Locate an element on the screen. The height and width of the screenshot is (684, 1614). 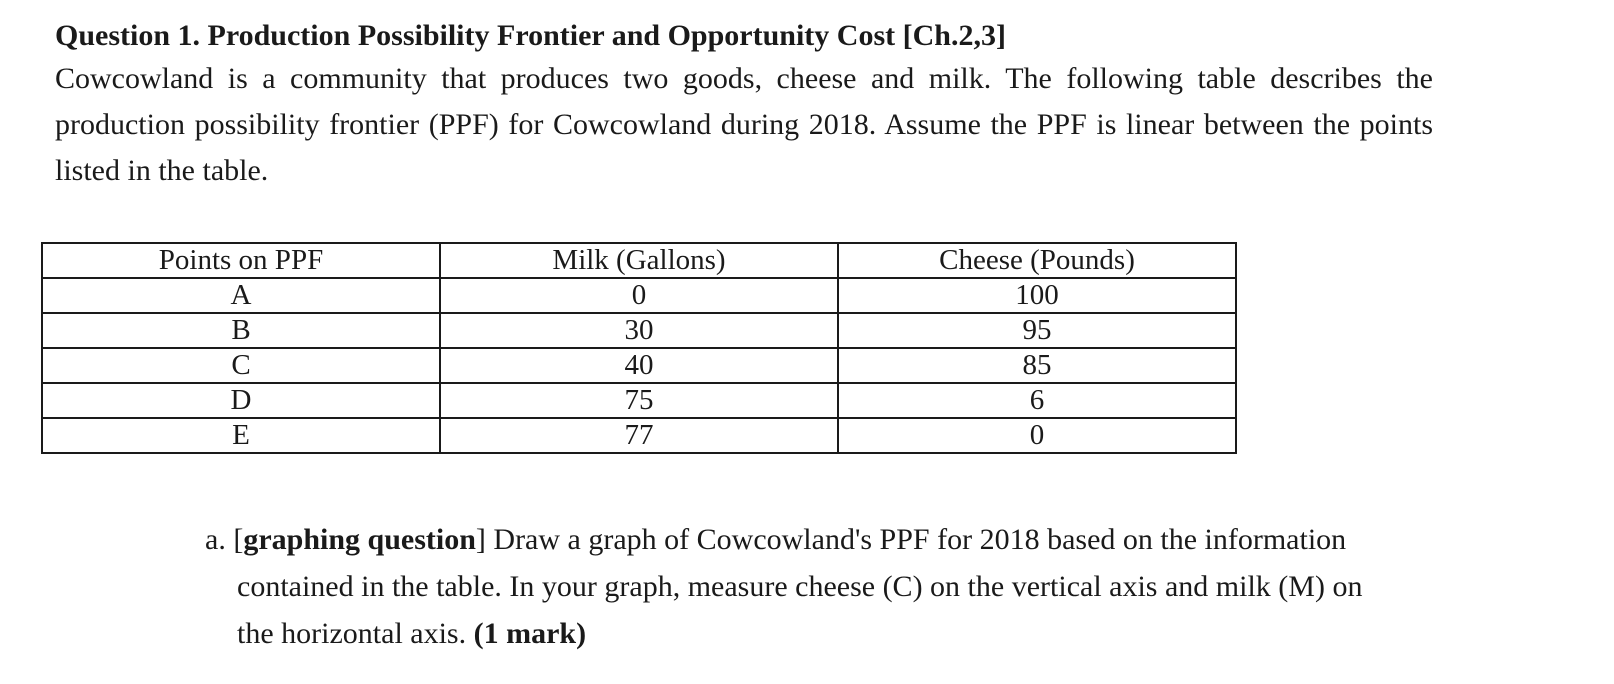
table-row: A 0 100 is located at coordinates (639, 295).